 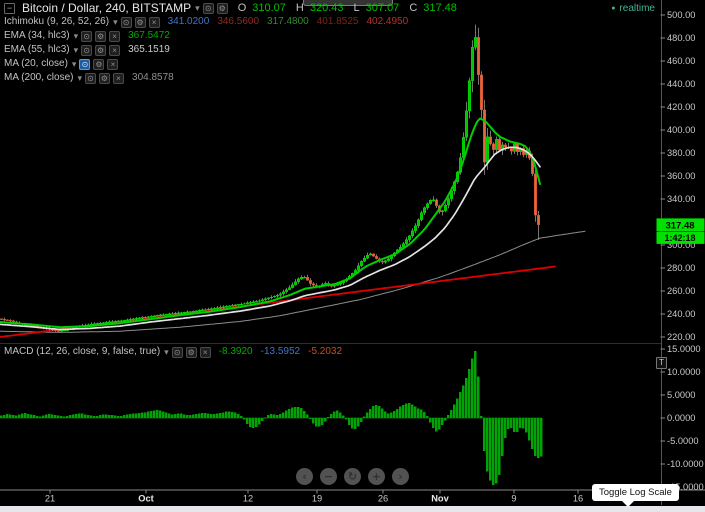 What do you see at coordinates (637, 8) in the screenshot?
I see `realtime-label: realtime` at bounding box center [637, 8].